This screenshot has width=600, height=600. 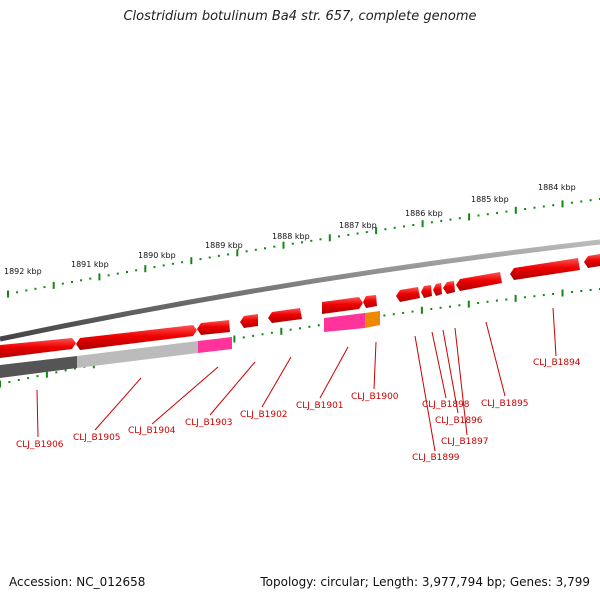 I want to click on gene-arrow-1904, so click(x=213, y=327).